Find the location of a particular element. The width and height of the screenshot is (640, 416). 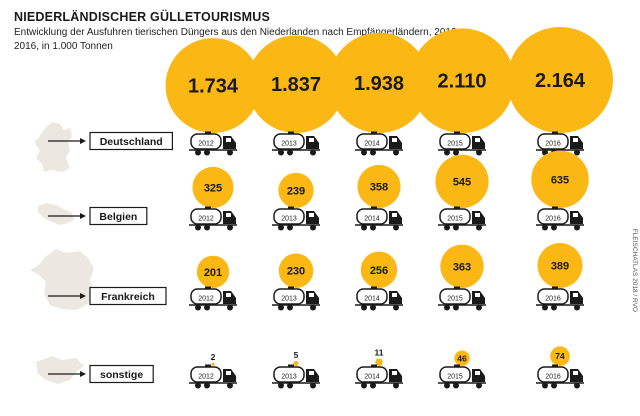

data-label: 11 is located at coordinates (379, 352).